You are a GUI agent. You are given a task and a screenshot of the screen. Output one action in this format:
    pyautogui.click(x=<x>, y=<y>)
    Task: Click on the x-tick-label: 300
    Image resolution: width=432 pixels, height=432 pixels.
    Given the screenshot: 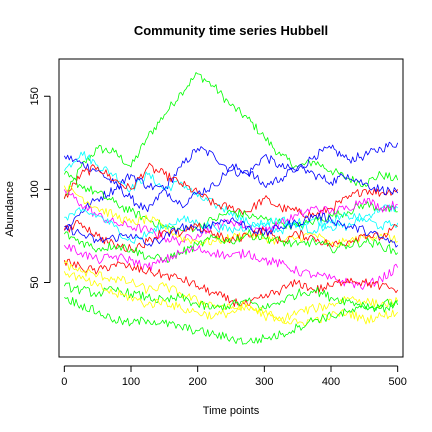 What is the action you would take?
    pyautogui.click(x=264, y=382)
    